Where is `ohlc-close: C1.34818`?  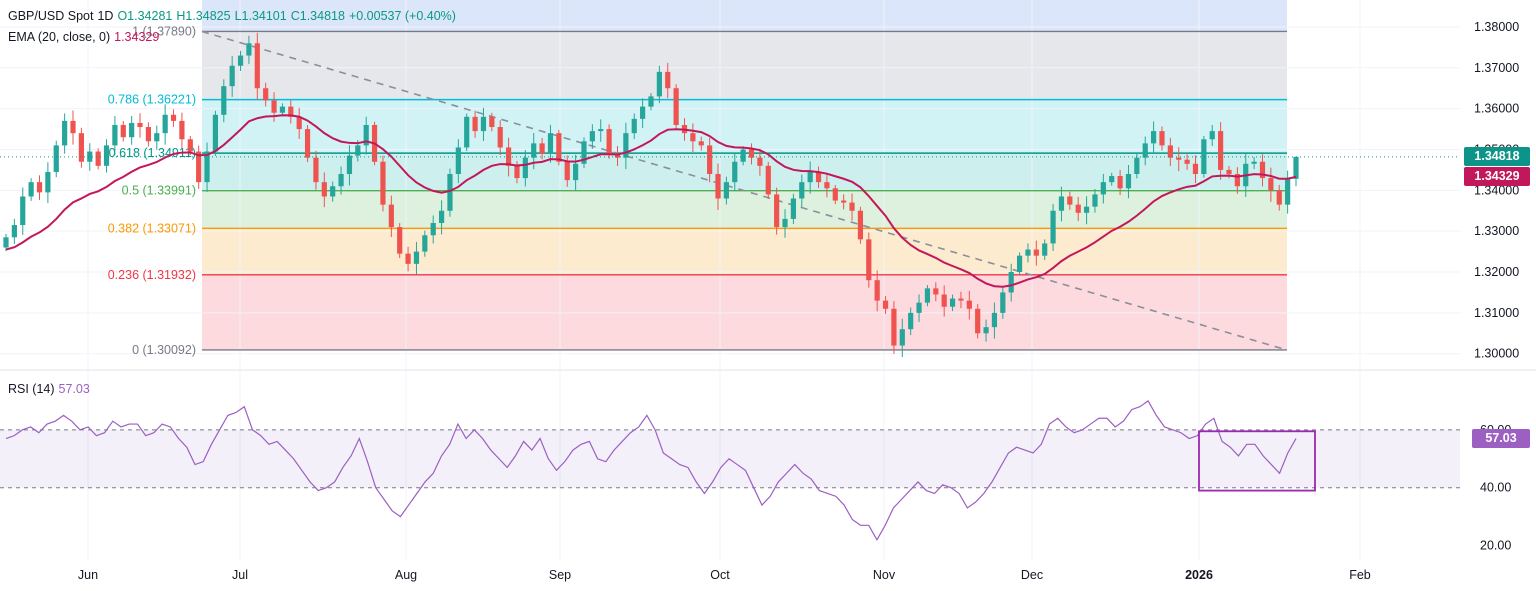
ohlc-close: C1.34818 is located at coordinates (317, 16).